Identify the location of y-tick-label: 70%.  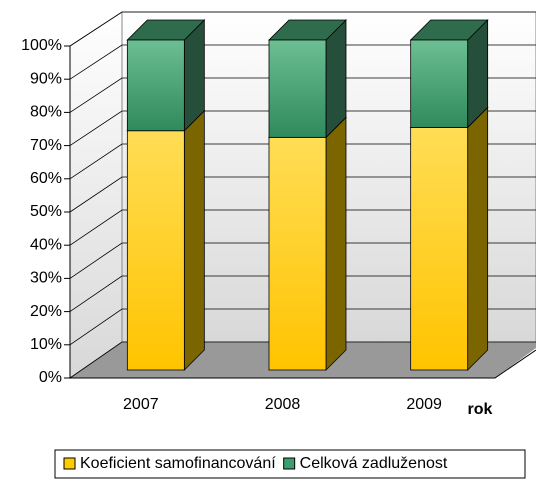
(46, 145).